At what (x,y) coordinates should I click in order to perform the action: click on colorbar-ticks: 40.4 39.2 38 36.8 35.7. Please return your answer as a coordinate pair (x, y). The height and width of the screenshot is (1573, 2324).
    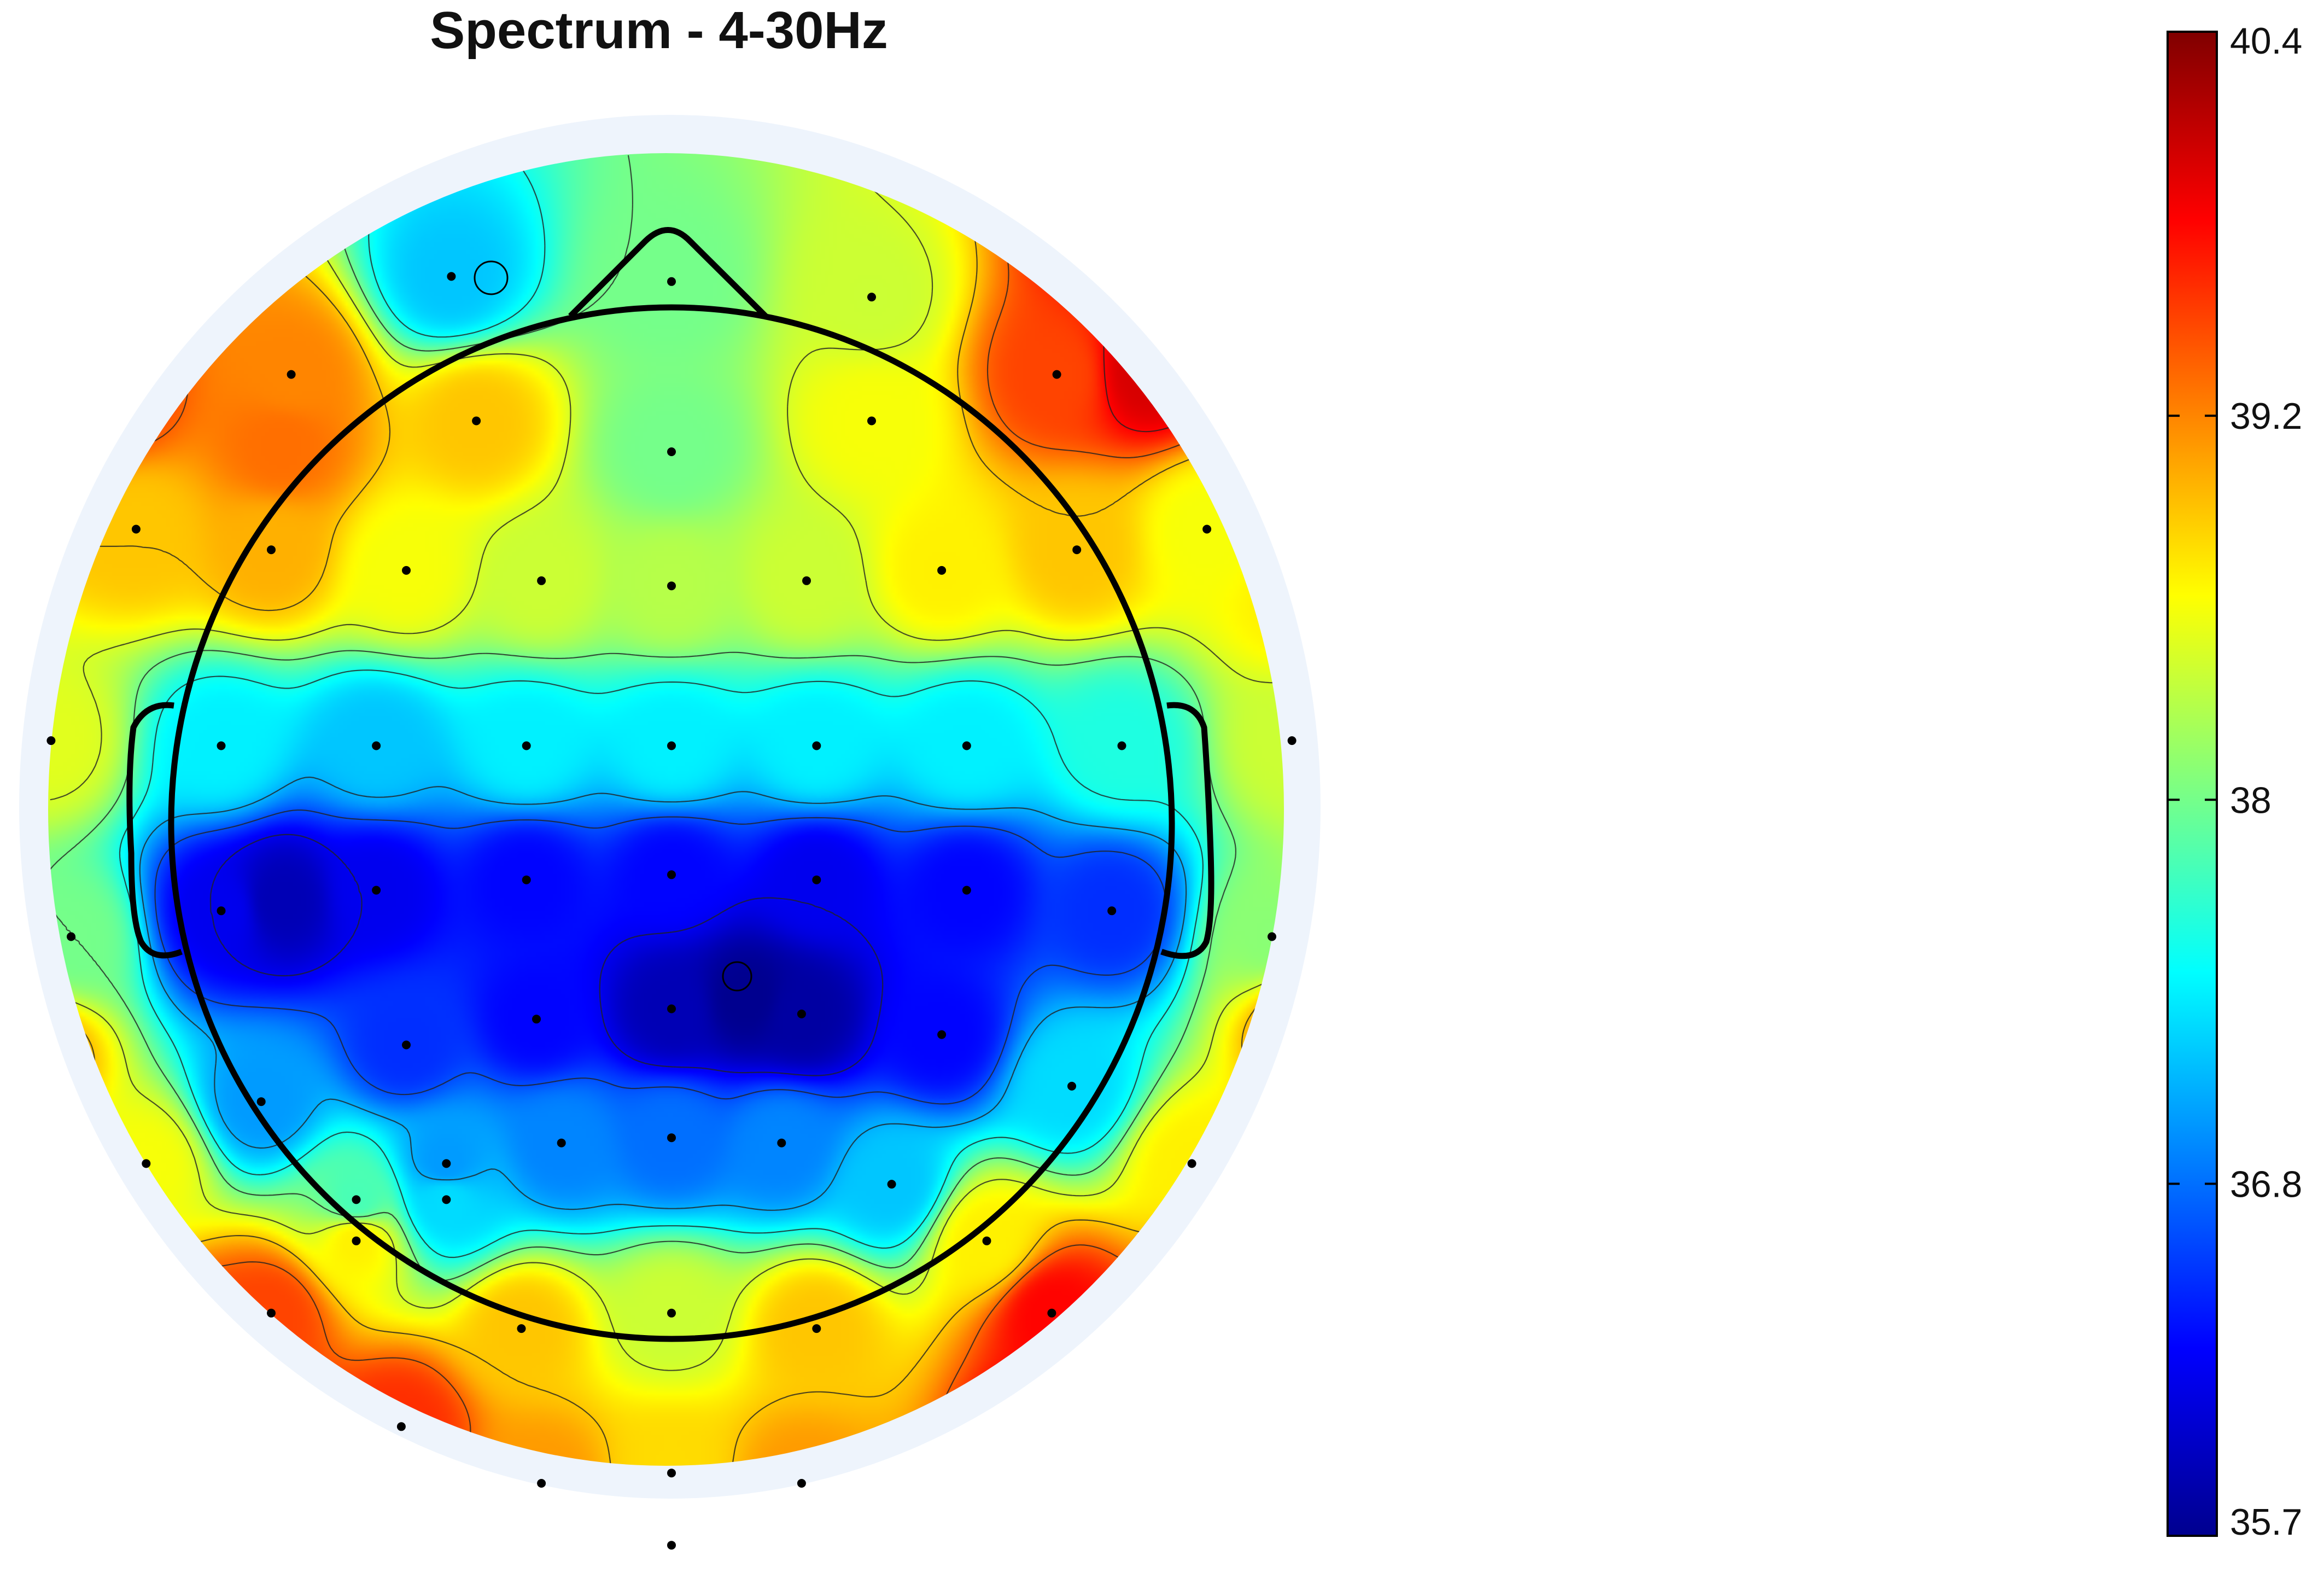
    Looking at the image, I should click on (2235, 781).